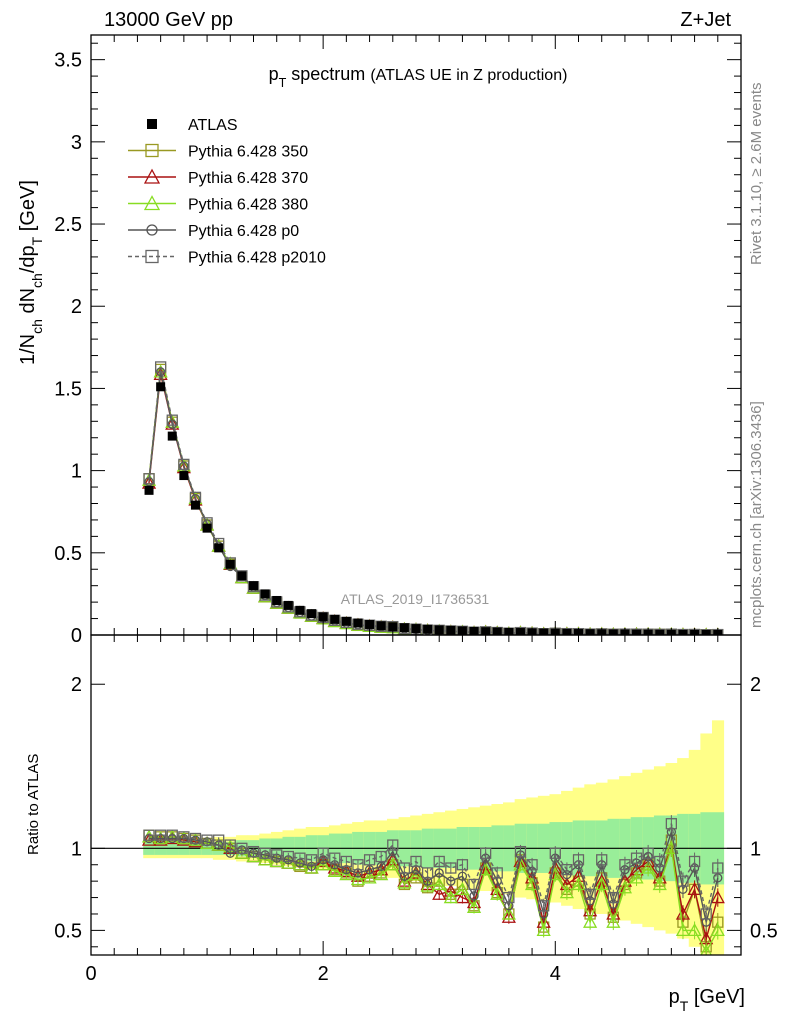 This screenshot has width=786, height=1024. What do you see at coordinates (168, 20) in the screenshot?
I see `header-left: 13000 GeV pp` at bounding box center [168, 20].